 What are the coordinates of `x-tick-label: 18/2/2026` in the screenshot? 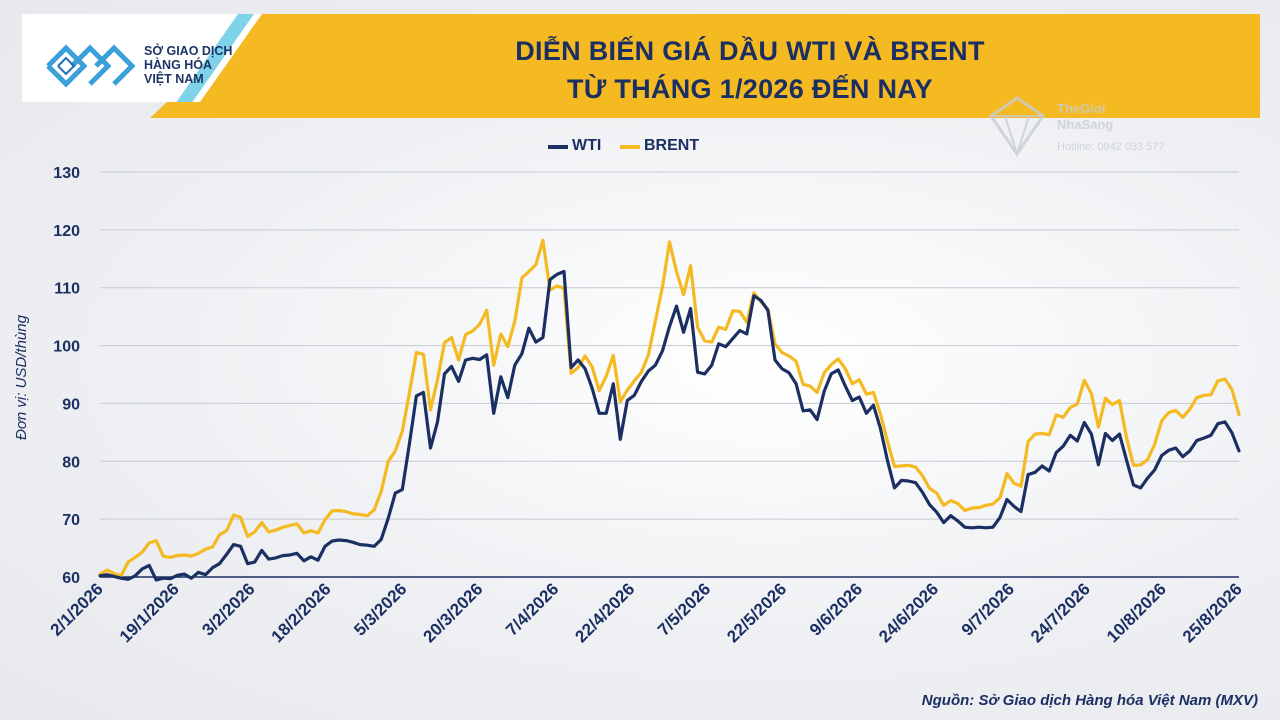 It's located at (301, 612).